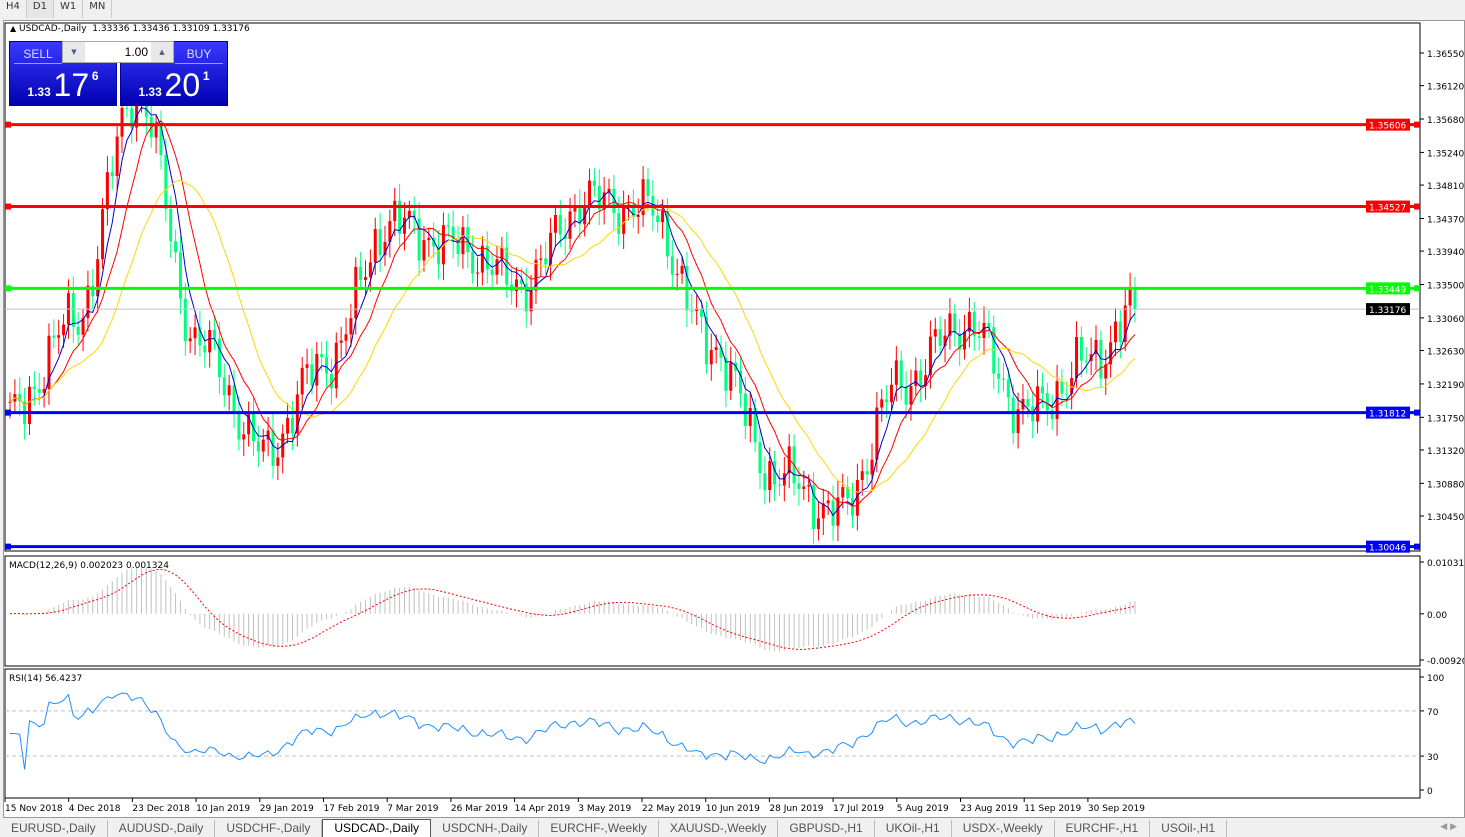 The height and width of the screenshot is (837, 1465). What do you see at coordinates (479, 809) in the screenshot?
I see `date-label: 26 Mar 2019` at bounding box center [479, 809].